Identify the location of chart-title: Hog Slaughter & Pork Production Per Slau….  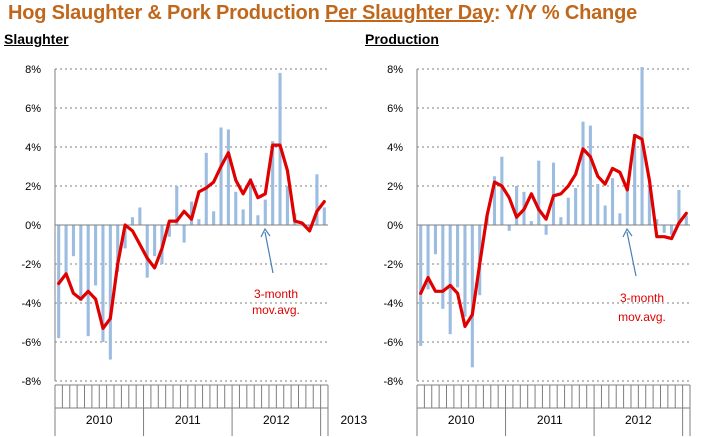
(322, 13).